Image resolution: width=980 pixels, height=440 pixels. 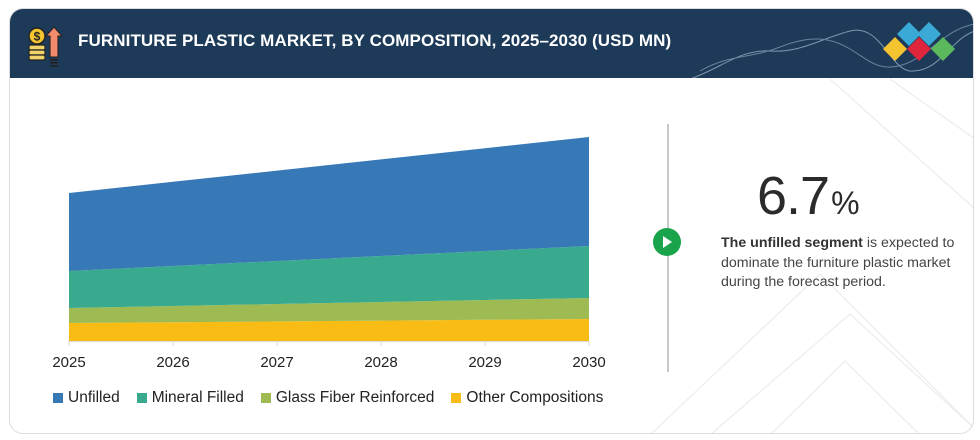 I want to click on area-glass-fiber-reinforced, so click(x=329, y=310).